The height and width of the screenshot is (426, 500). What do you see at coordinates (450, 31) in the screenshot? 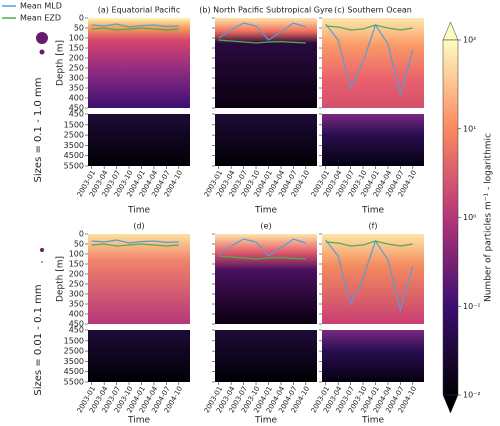
I see `colorbar-extend-top` at bounding box center [450, 31].